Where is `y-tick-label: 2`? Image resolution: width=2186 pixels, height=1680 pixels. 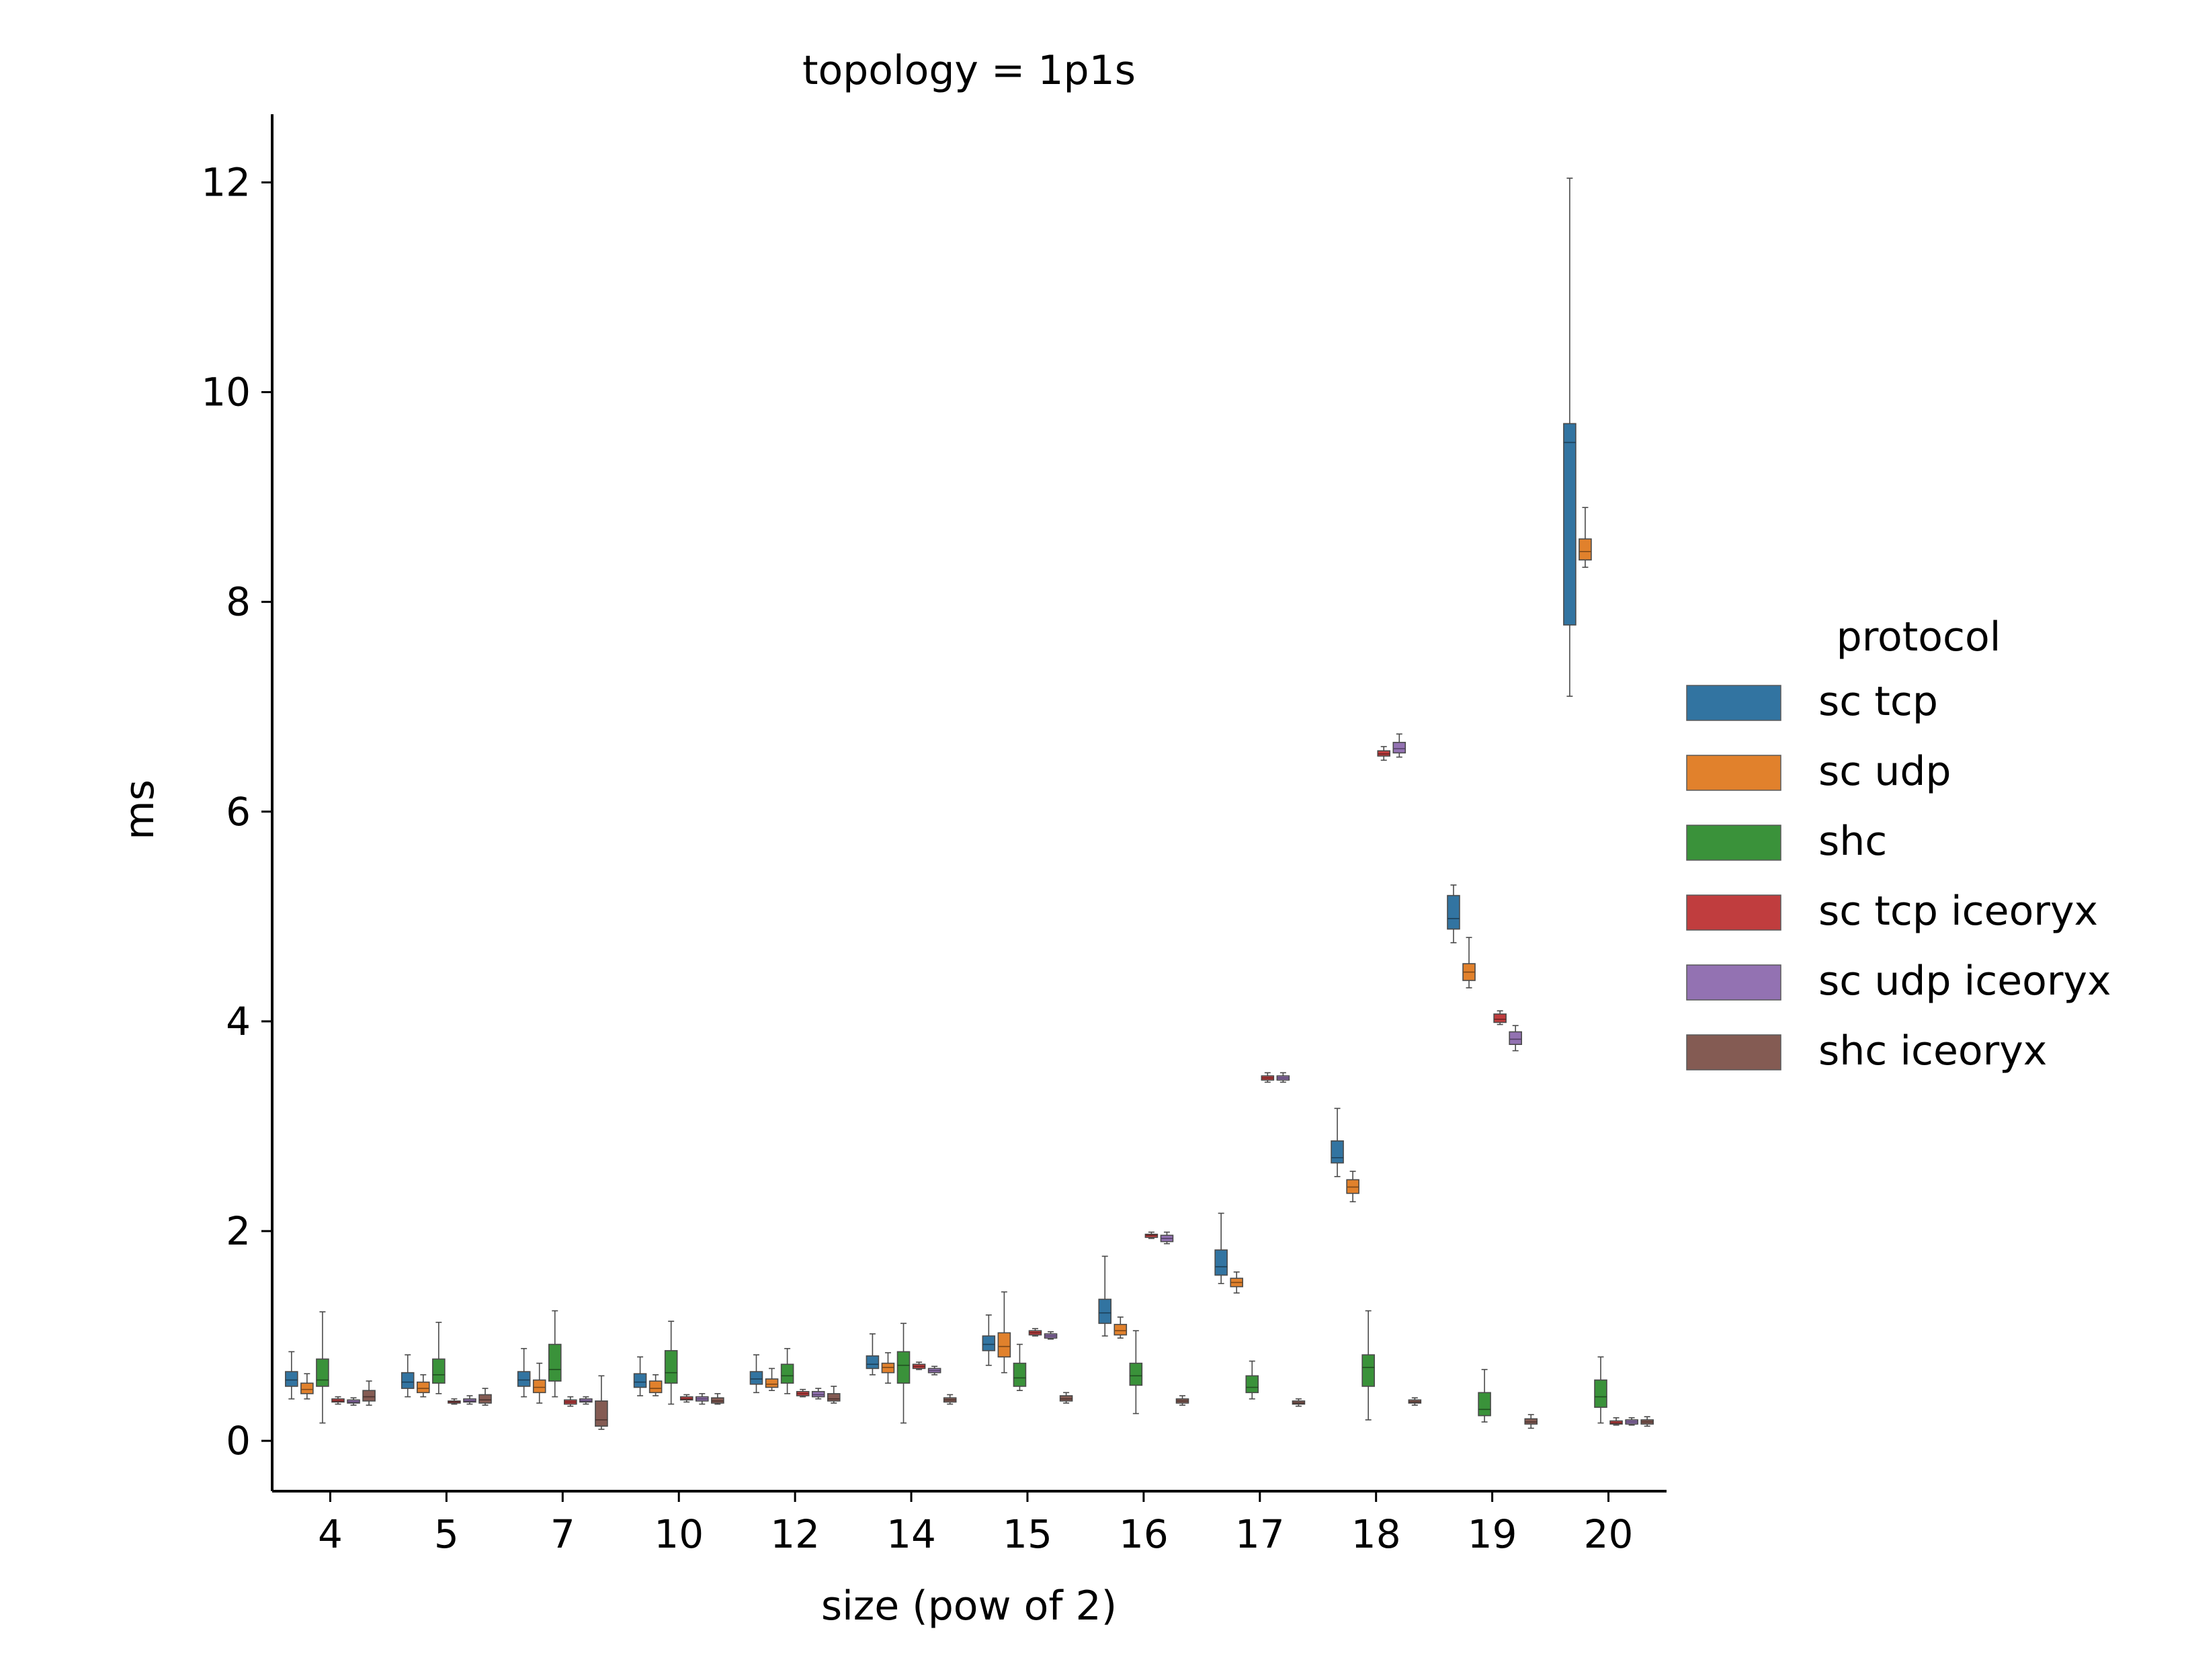 y-tick-label: 2 is located at coordinates (239, 1231).